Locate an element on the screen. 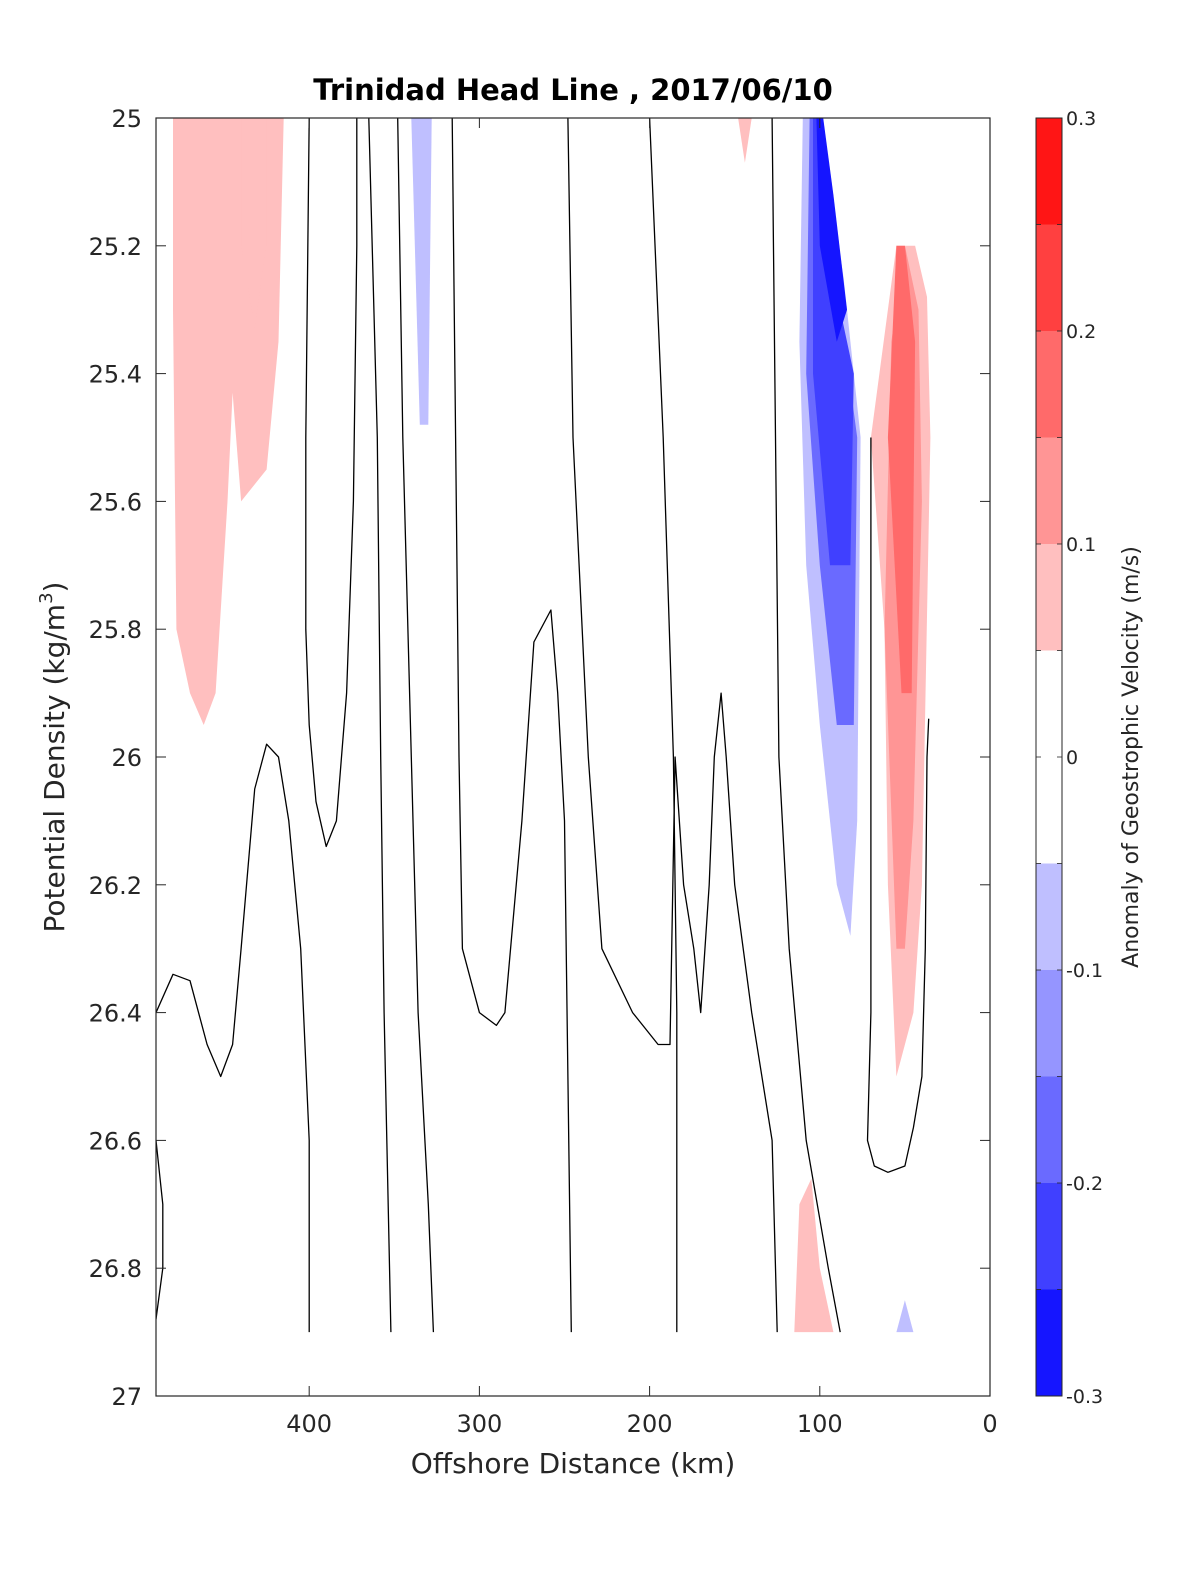  y-tick-label: 26 is located at coordinates (126, 758).